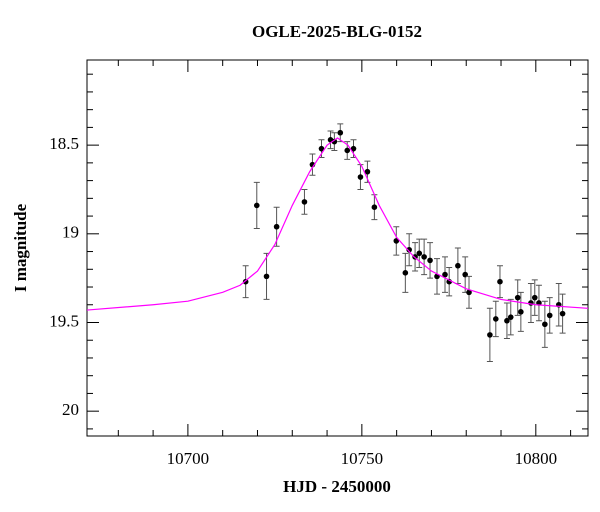 This screenshot has width=600, height=512. Describe the element at coordinates (536, 458) in the screenshot. I see `x-tick-label: 10800` at that location.